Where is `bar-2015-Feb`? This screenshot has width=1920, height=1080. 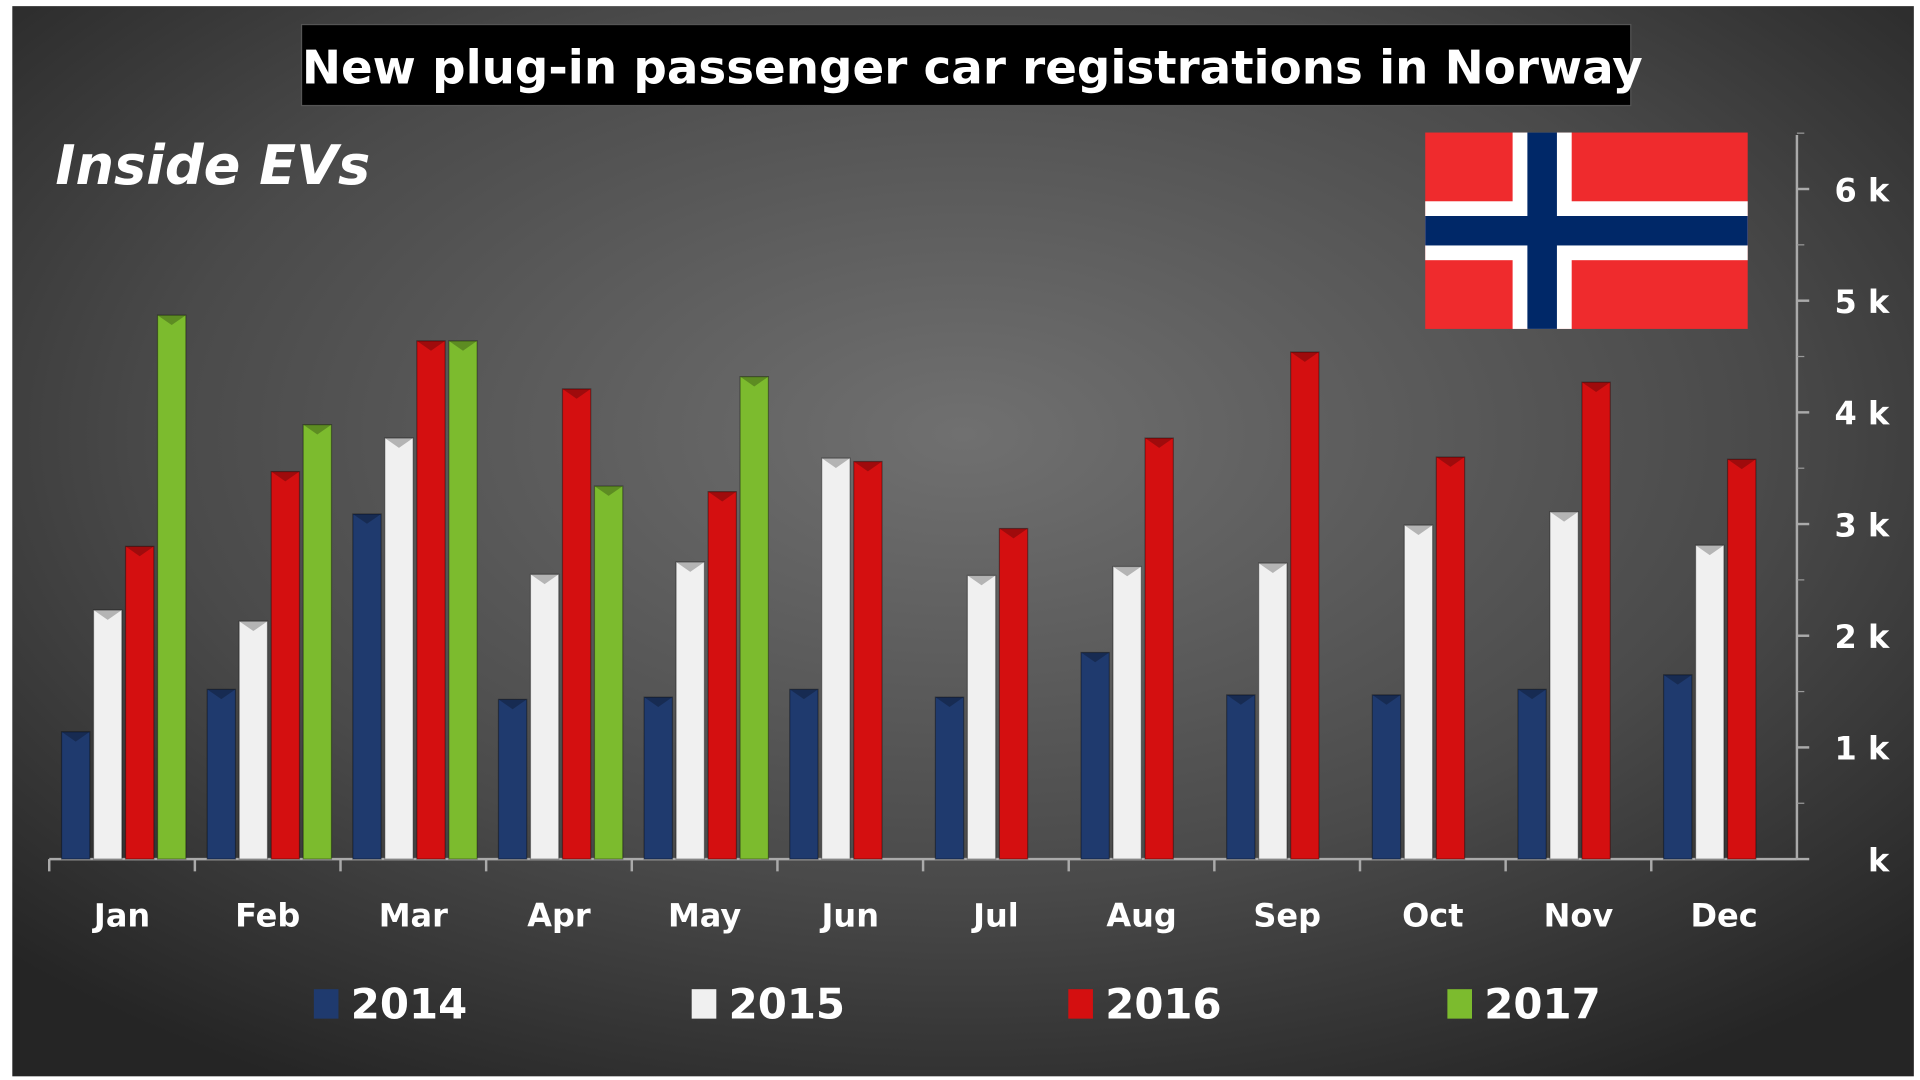
bar-2015-Feb is located at coordinates (253, 740).